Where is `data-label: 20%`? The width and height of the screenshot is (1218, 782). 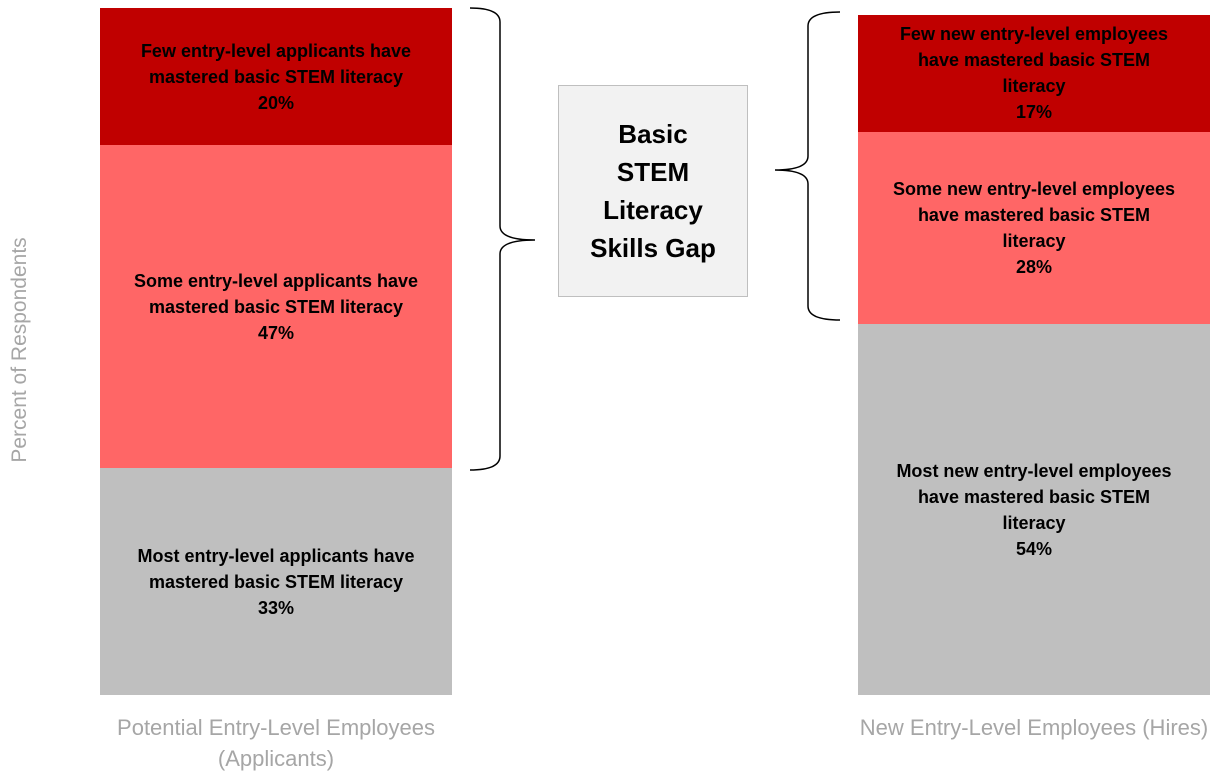 data-label: 20% is located at coordinates (276, 102).